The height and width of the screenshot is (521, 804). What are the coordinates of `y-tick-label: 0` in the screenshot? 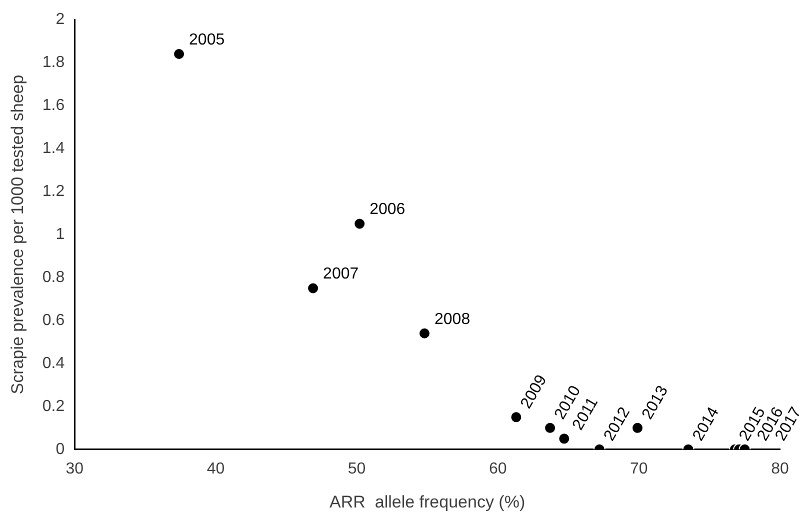 It's located at (60, 449).